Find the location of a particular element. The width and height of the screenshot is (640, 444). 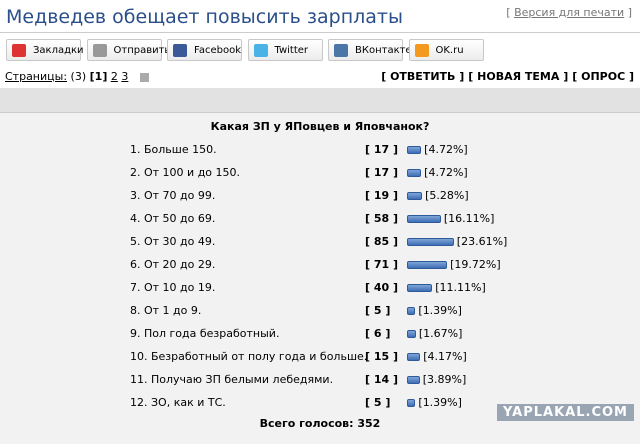

share-button: ВКонтакте is located at coordinates (370, 50).